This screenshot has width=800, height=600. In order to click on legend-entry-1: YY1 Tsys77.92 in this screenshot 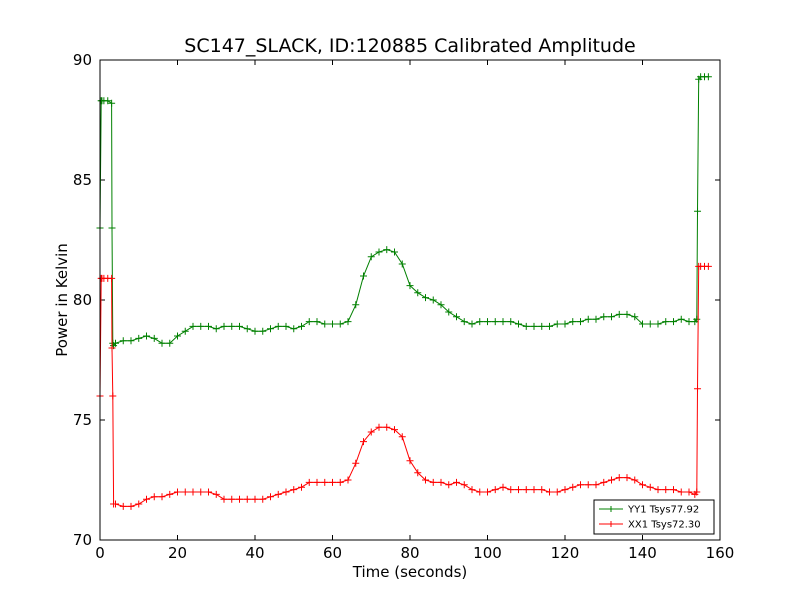, I will do `click(649, 510)`.